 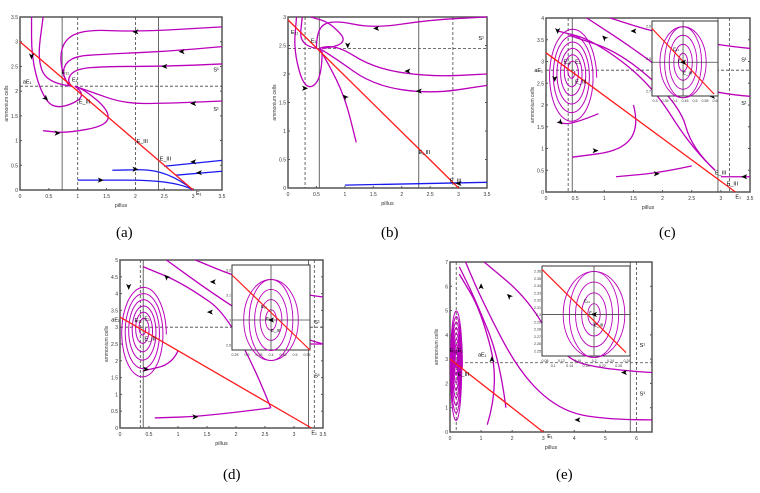 I want to click on inset-x-tick-label: 0.12, so click(x=561, y=361).